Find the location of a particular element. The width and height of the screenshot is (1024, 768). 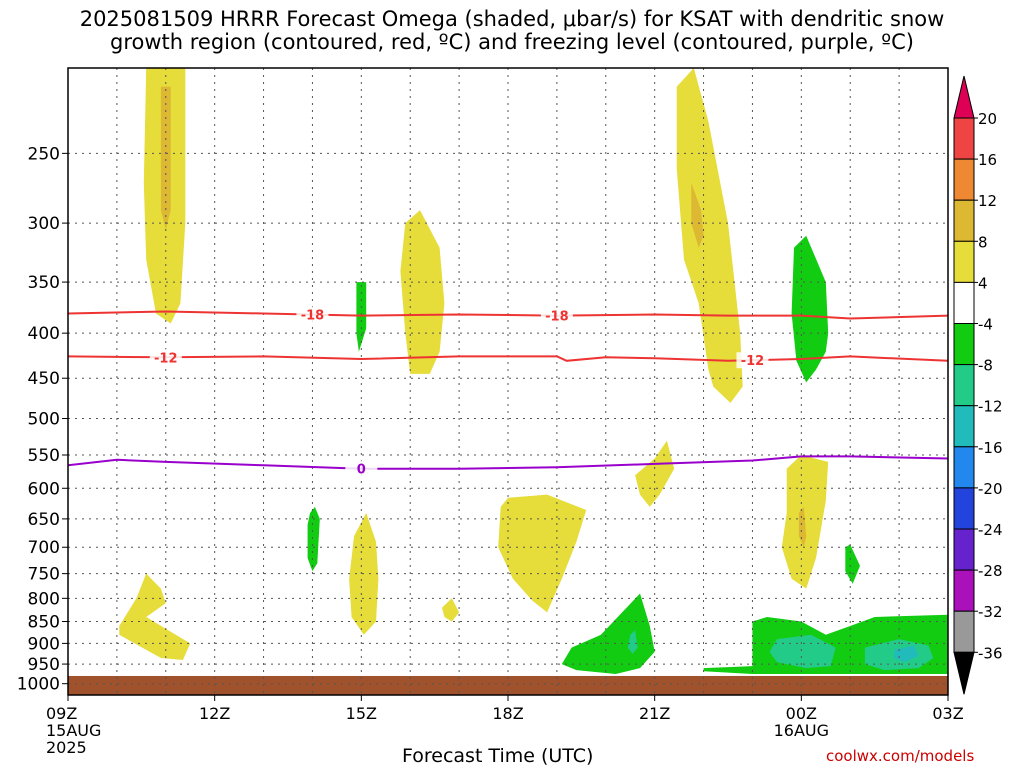

colorbar-label: 12 is located at coordinates (987, 201).